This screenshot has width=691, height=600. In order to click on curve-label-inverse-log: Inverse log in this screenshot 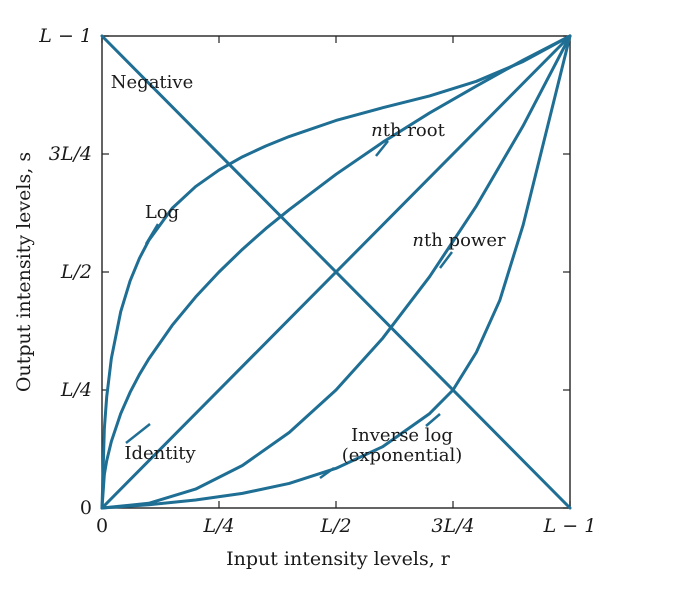, I will do `click(402, 435)`.